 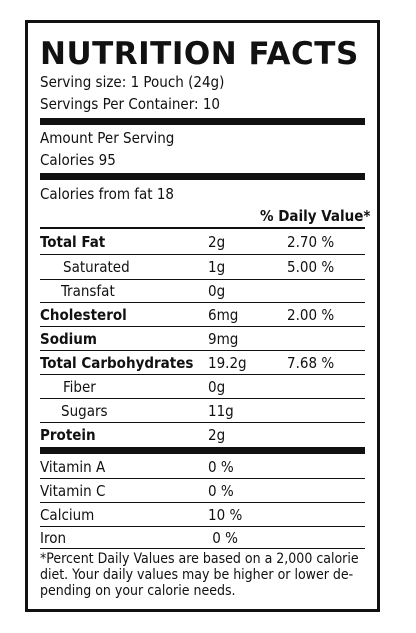 What do you see at coordinates (199, 54) in the screenshot?
I see `nutrition-title: NUTRITION FACTS` at bounding box center [199, 54].